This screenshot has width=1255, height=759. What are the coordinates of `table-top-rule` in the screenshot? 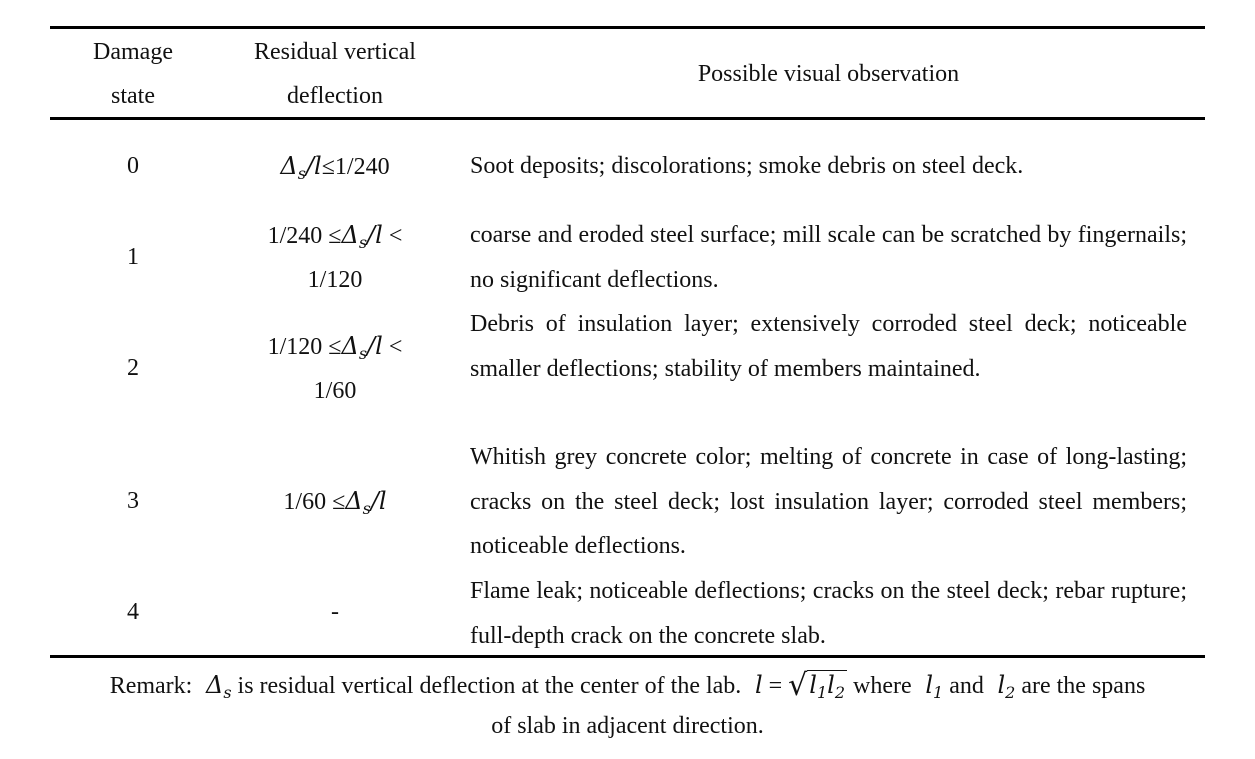 It's located at (627, 27).